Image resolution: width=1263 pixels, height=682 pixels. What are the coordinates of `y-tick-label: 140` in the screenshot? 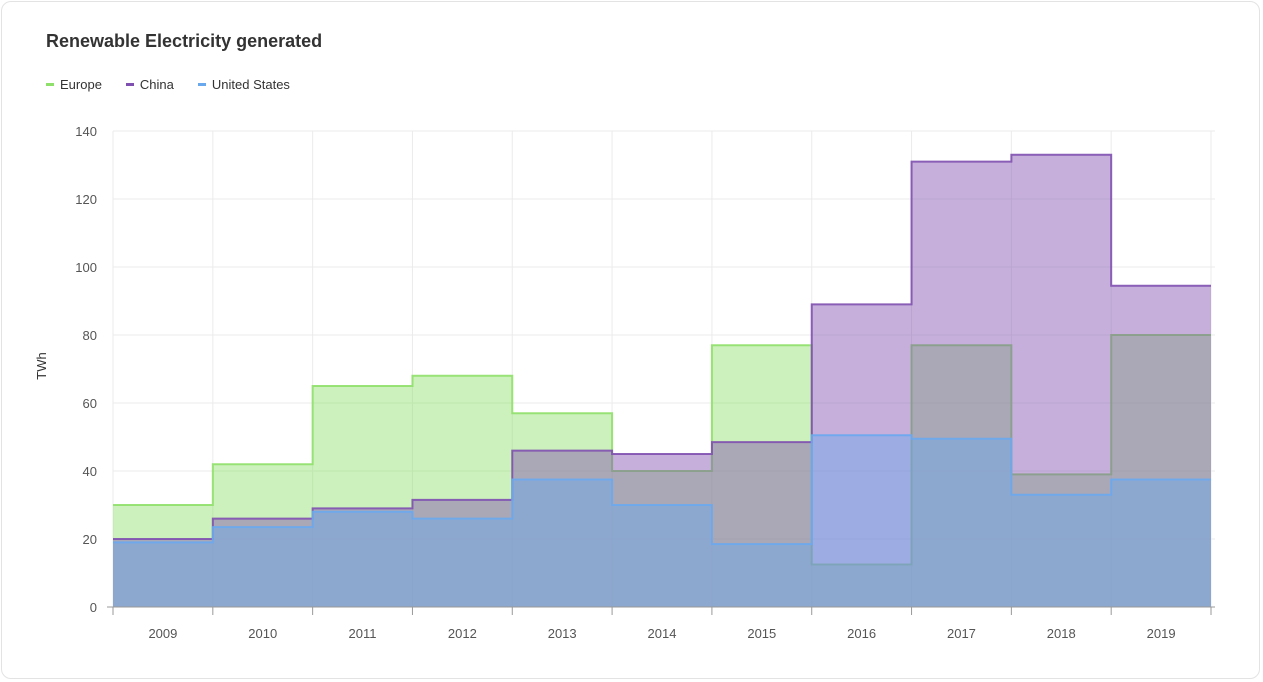 It's located at (86, 131).